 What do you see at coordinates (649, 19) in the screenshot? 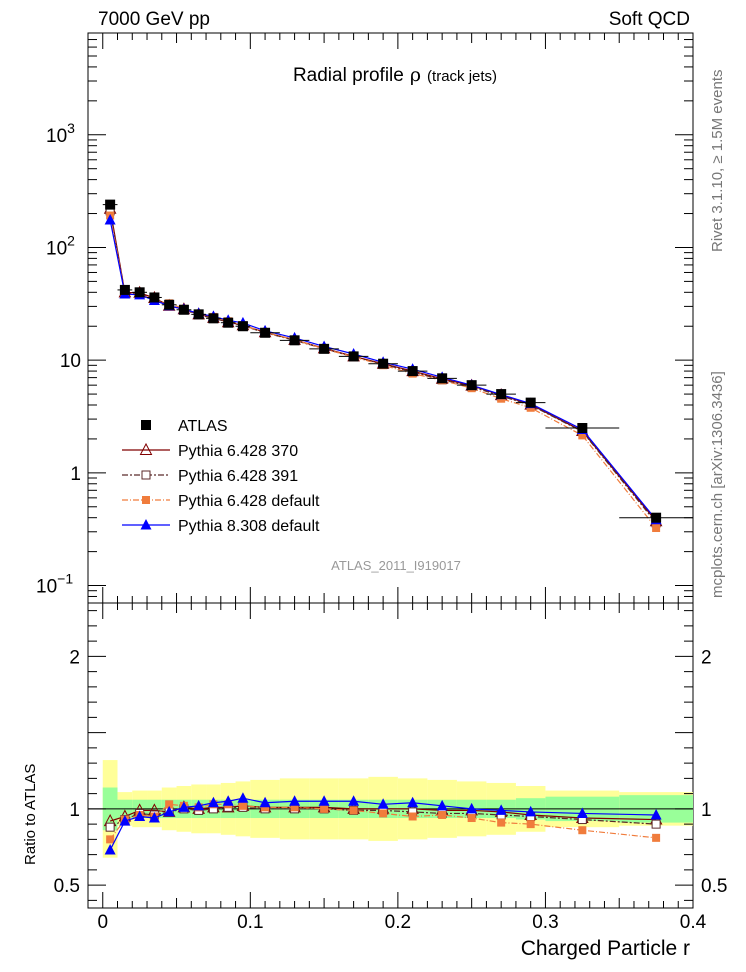
I see `header-category-label: Soft QCD` at bounding box center [649, 19].